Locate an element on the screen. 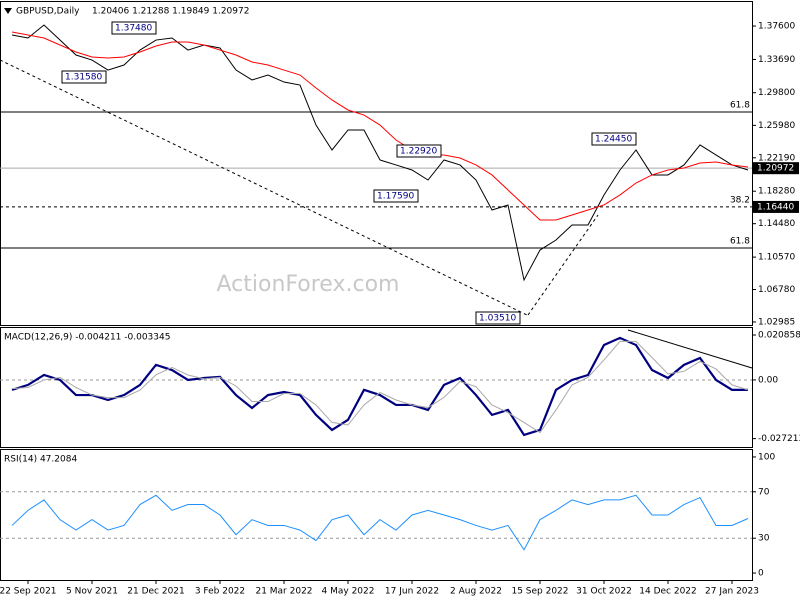  y-tick-label: 1.37600 is located at coordinates (776, 27).